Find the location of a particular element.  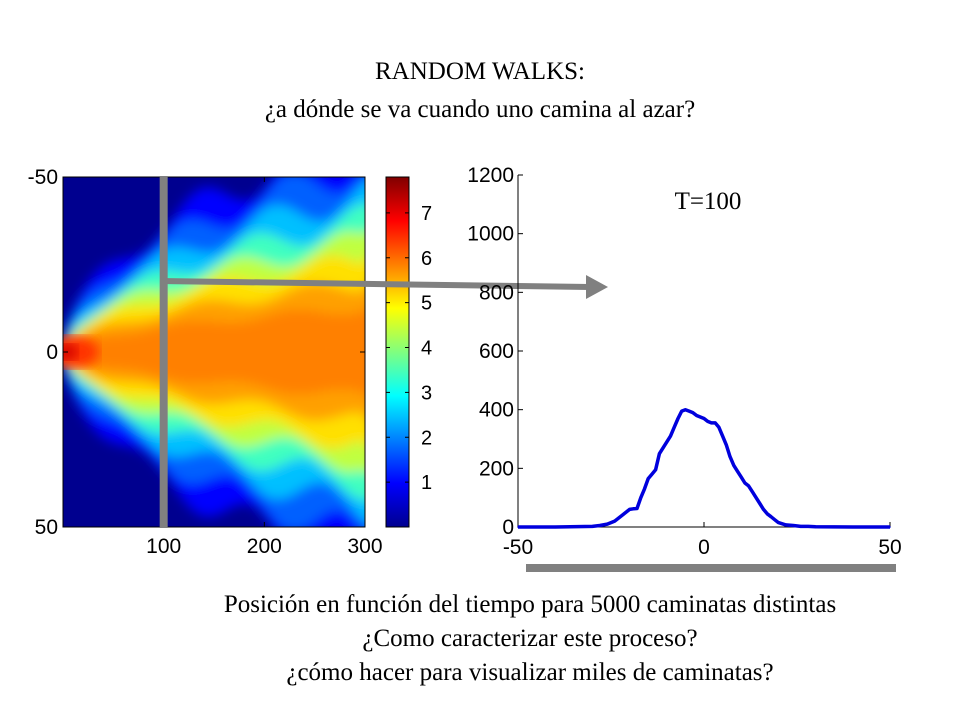

series-points is located at coordinates (704, 468).